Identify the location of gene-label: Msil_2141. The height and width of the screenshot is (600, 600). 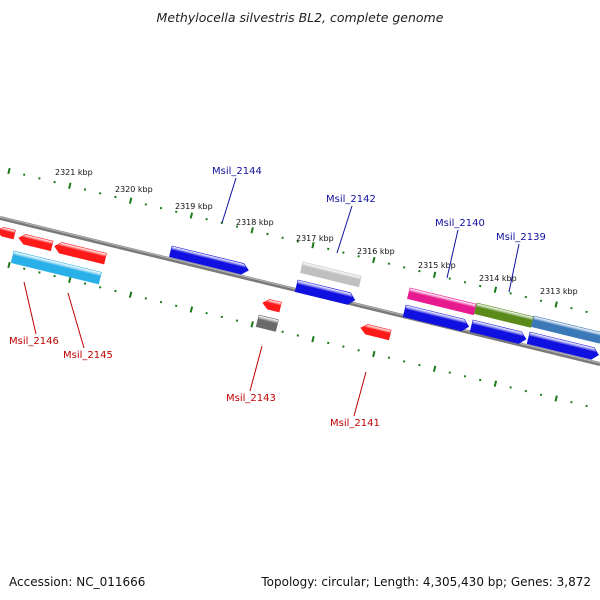
(355, 423).